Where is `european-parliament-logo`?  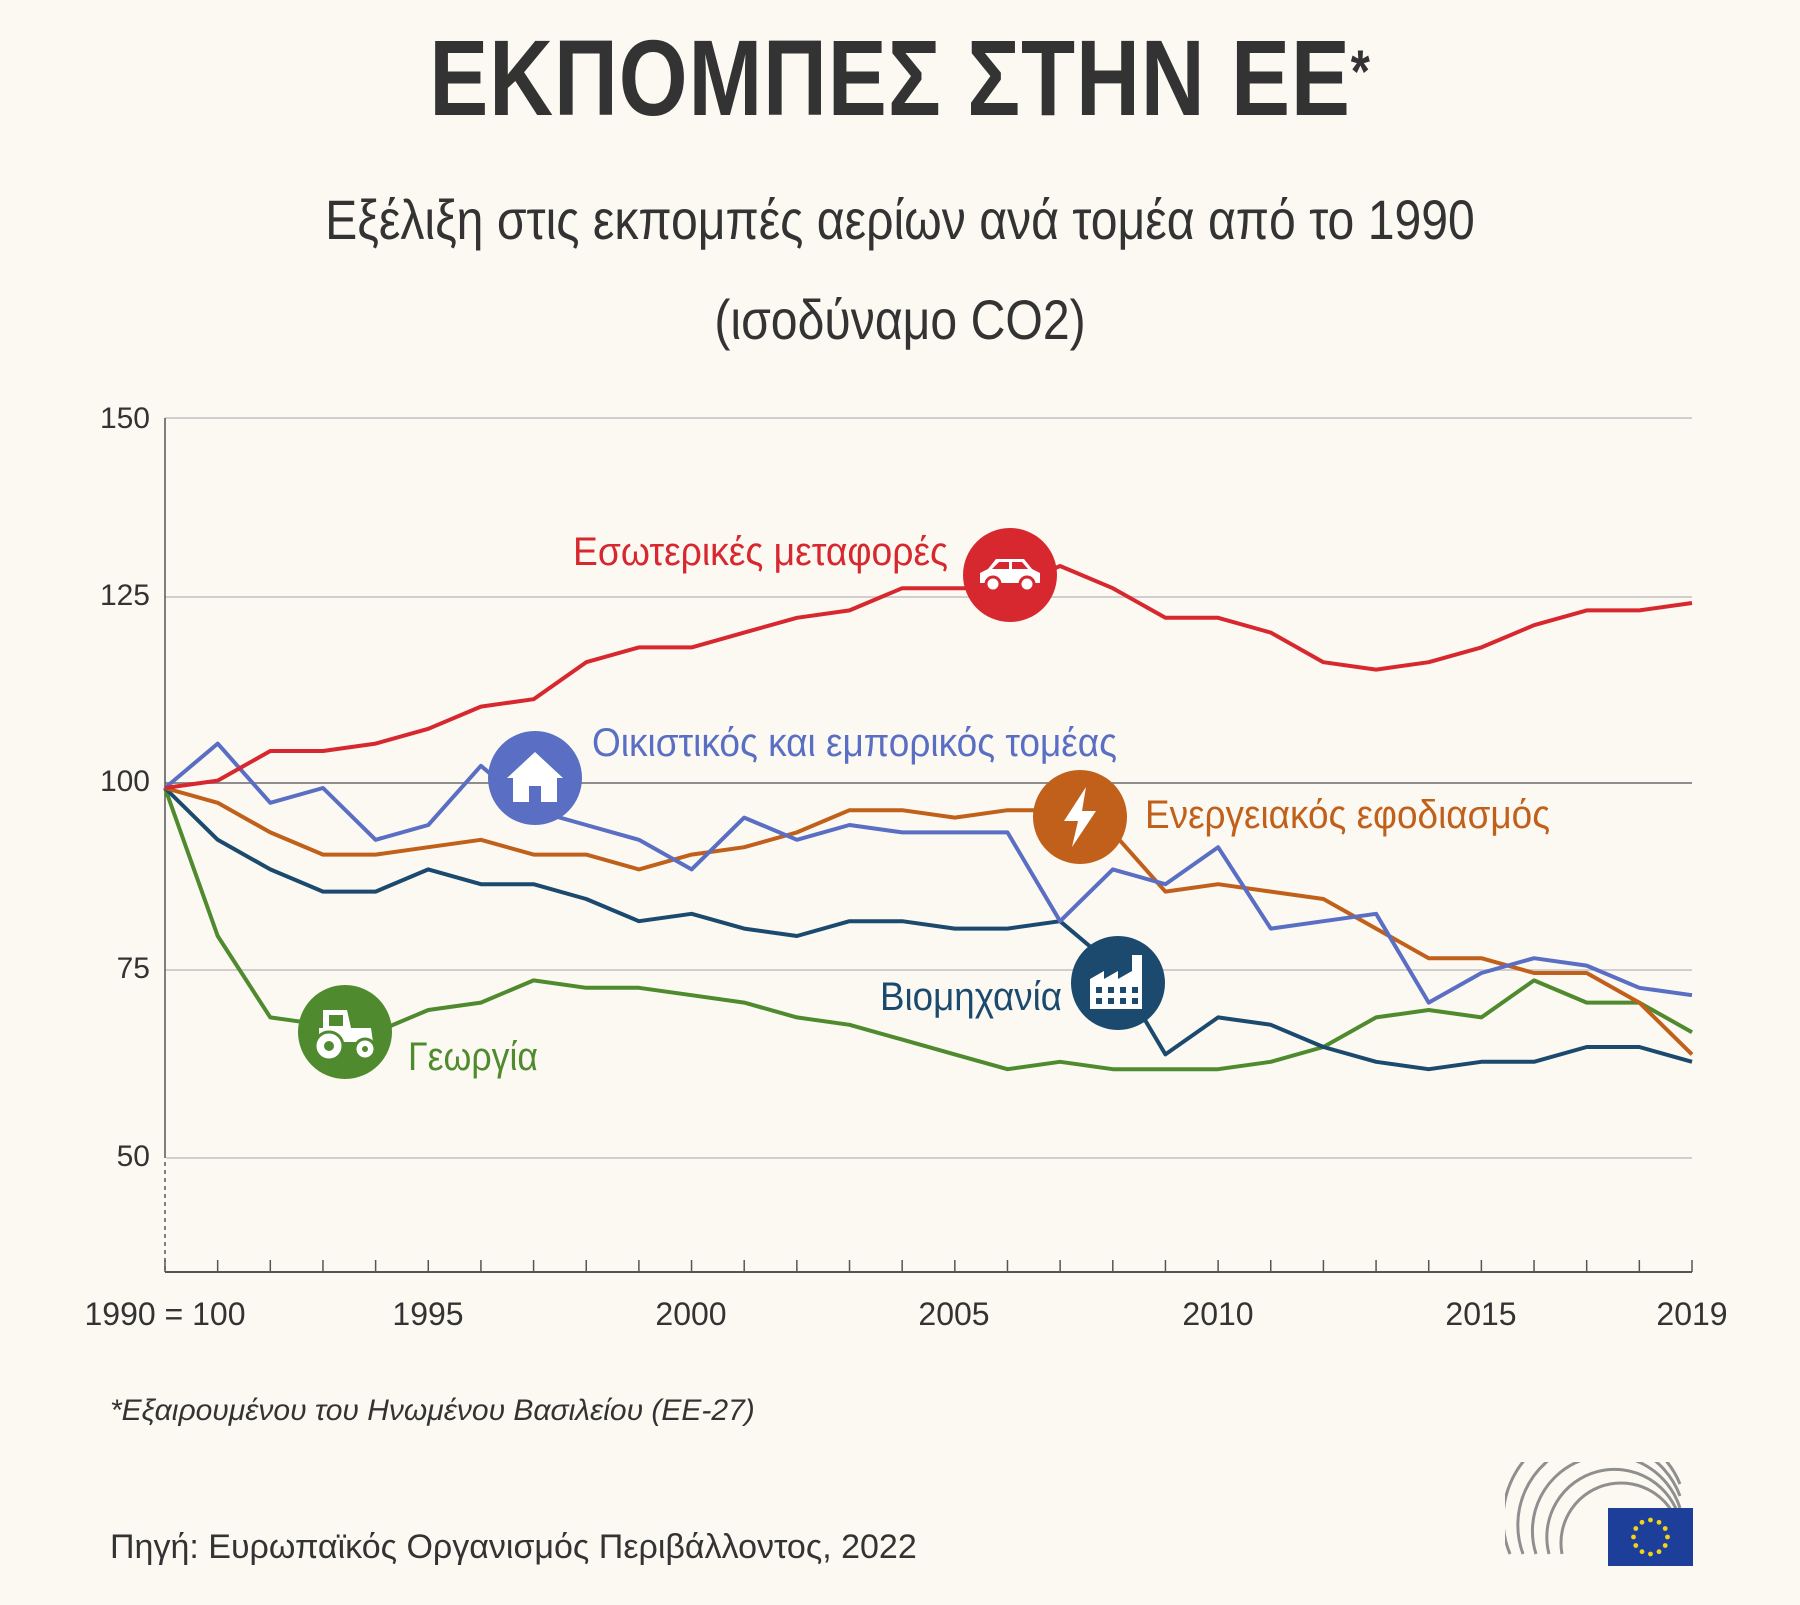 european-parliament-logo is located at coordinates (1599, 1514).